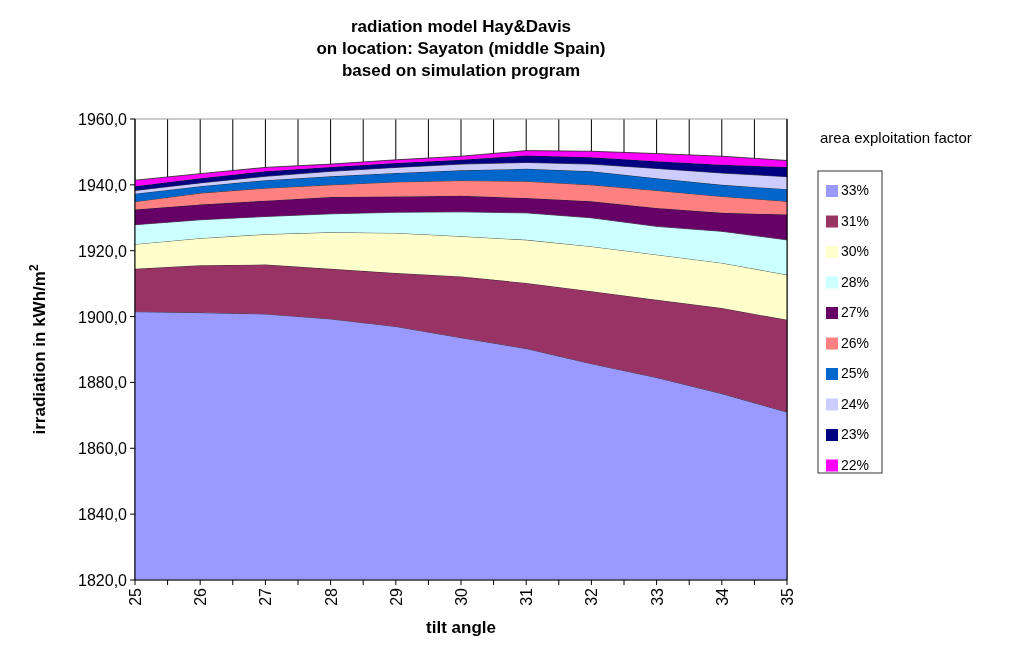  What do you see at coordinates (135, 596) in the screenshot?
I see `x-tick-label: 25` at bounding box center [135, 596].